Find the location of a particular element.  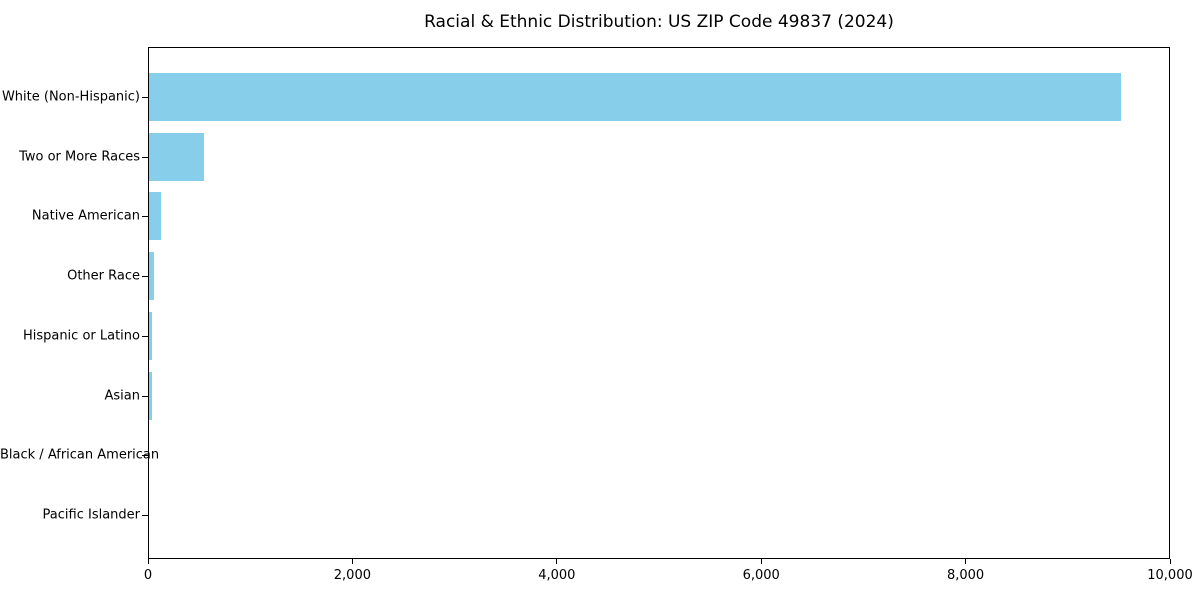

x-tick-label: 10,000 is located at coordinates (1170, 575).